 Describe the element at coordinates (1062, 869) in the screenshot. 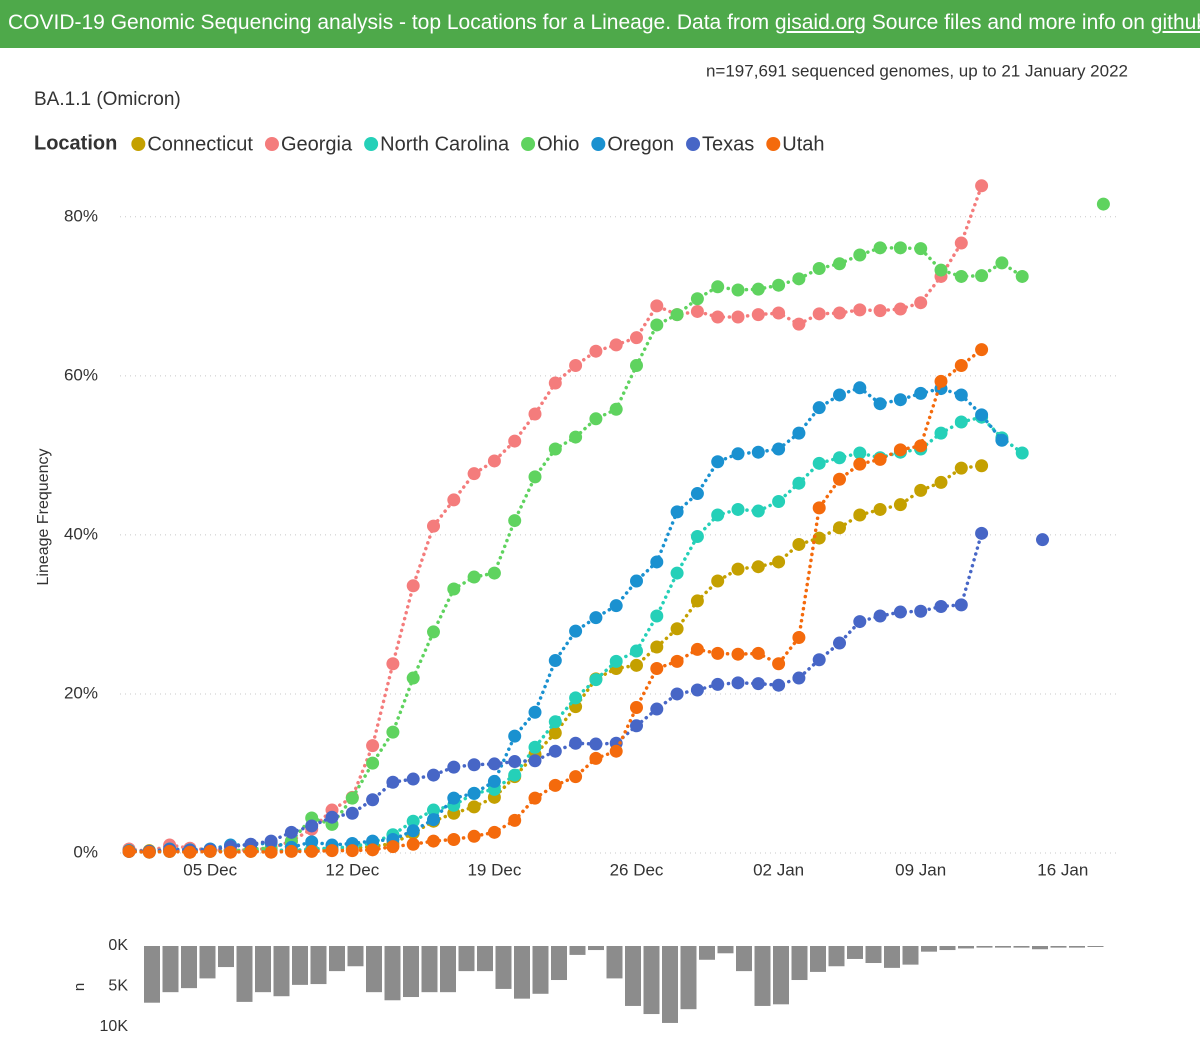

I see `x-tick-label: 16 Jan` at that location.